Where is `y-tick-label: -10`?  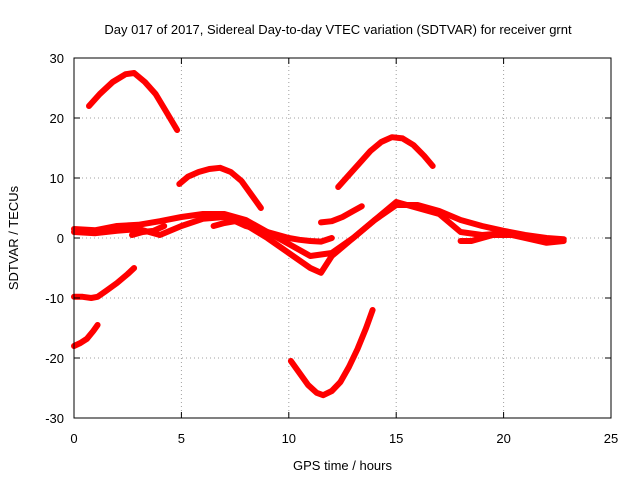
y-tick-label: -10 is located at coordinates (54, 298).